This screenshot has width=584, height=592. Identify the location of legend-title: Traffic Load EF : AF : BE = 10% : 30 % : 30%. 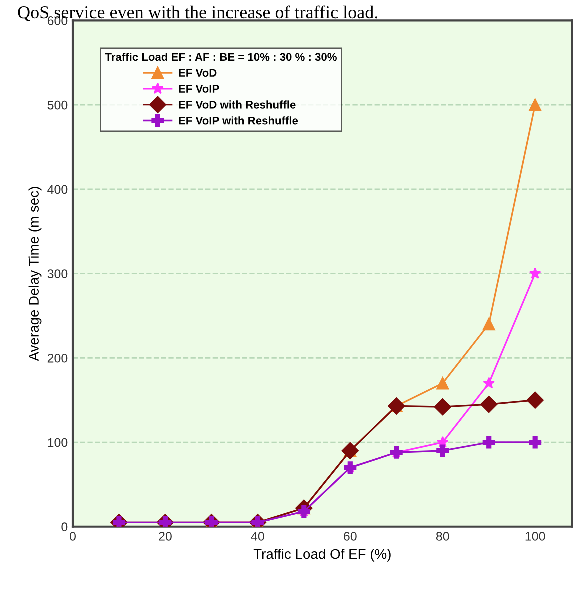
(221, 57).